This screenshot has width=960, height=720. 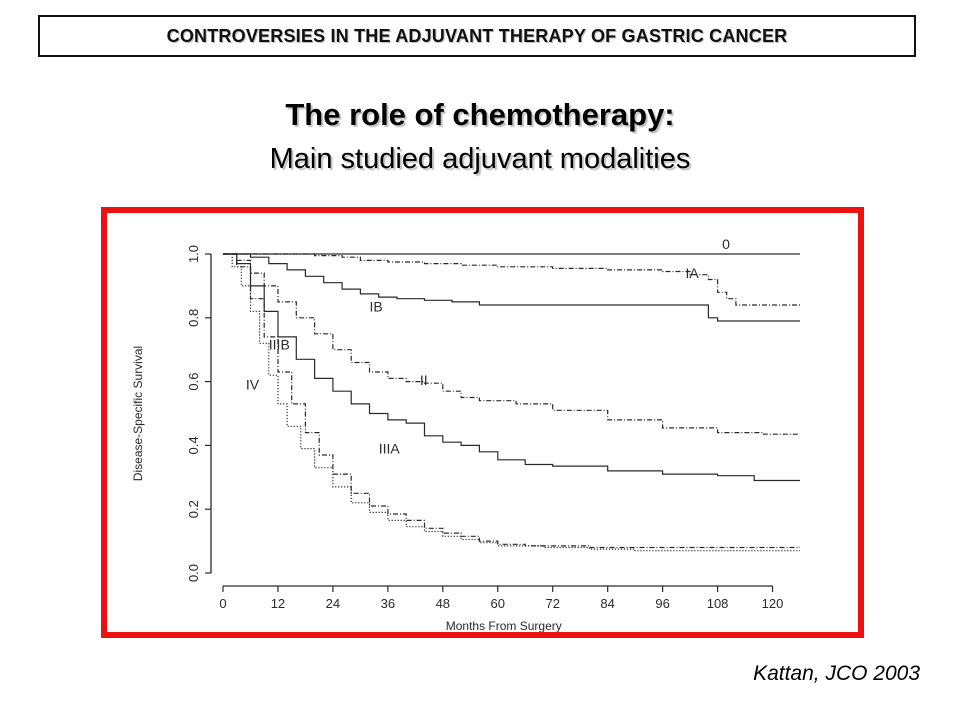 What do you see at coordinates (511, 279) in the screenshot?
I see `series-line-ia` at bounding box center [511, 279].